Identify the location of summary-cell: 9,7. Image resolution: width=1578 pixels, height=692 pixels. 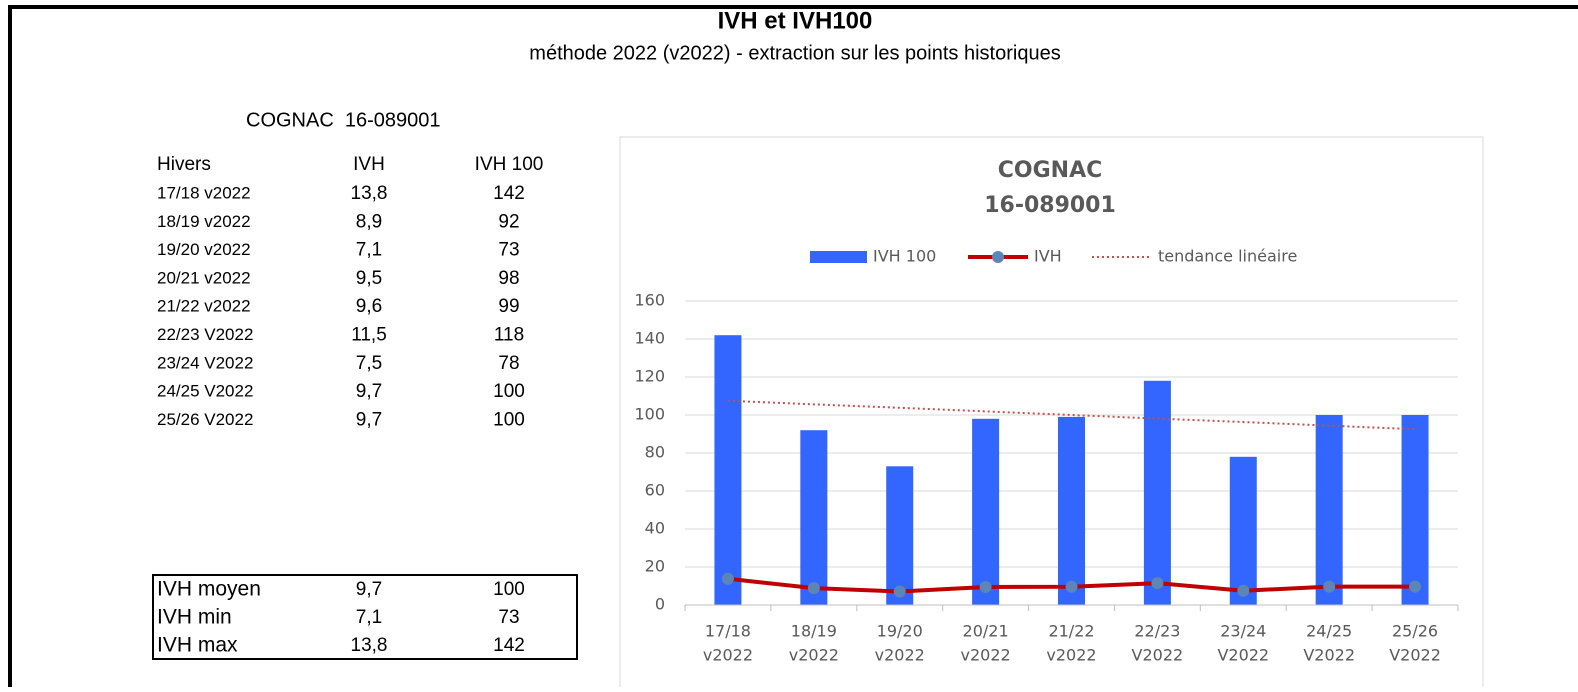
(369, 589).